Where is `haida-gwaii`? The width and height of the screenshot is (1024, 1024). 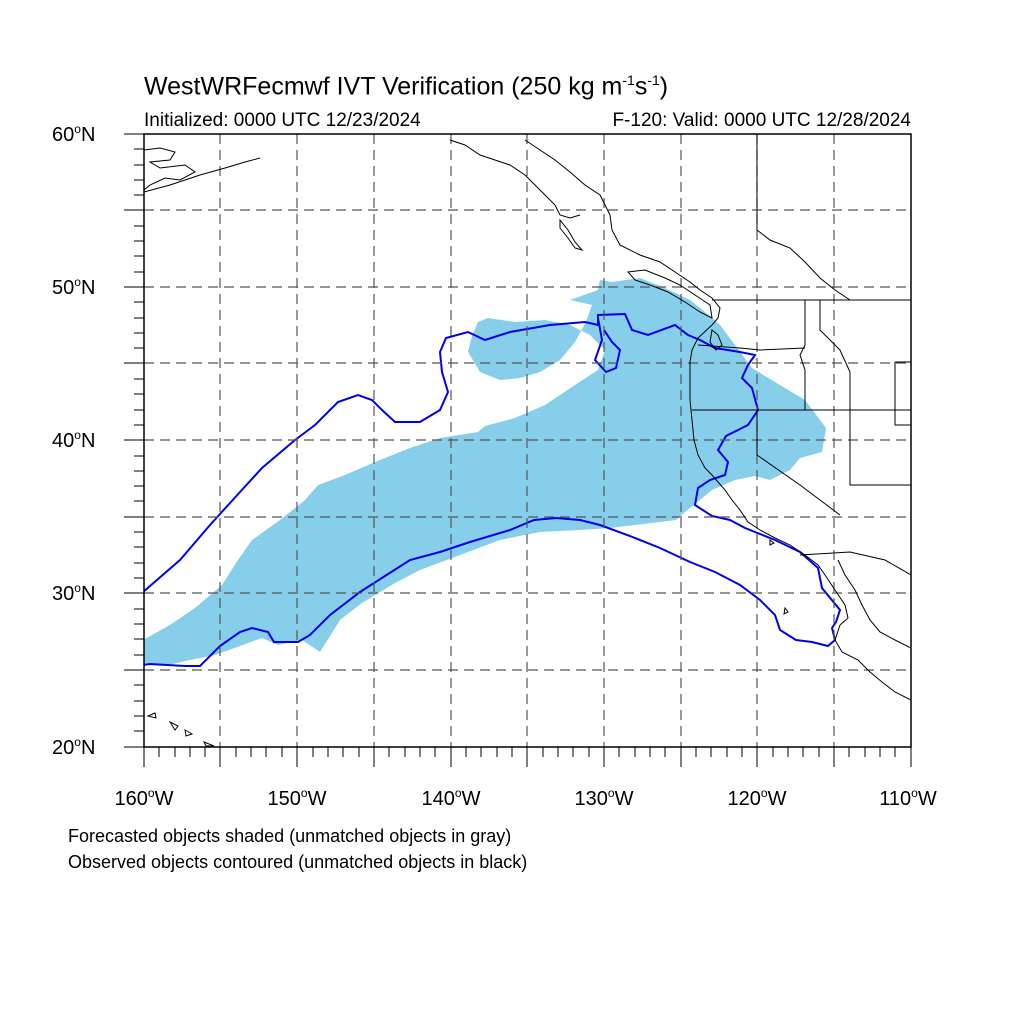 haida-gwaii is located at coordinates (571, 234).